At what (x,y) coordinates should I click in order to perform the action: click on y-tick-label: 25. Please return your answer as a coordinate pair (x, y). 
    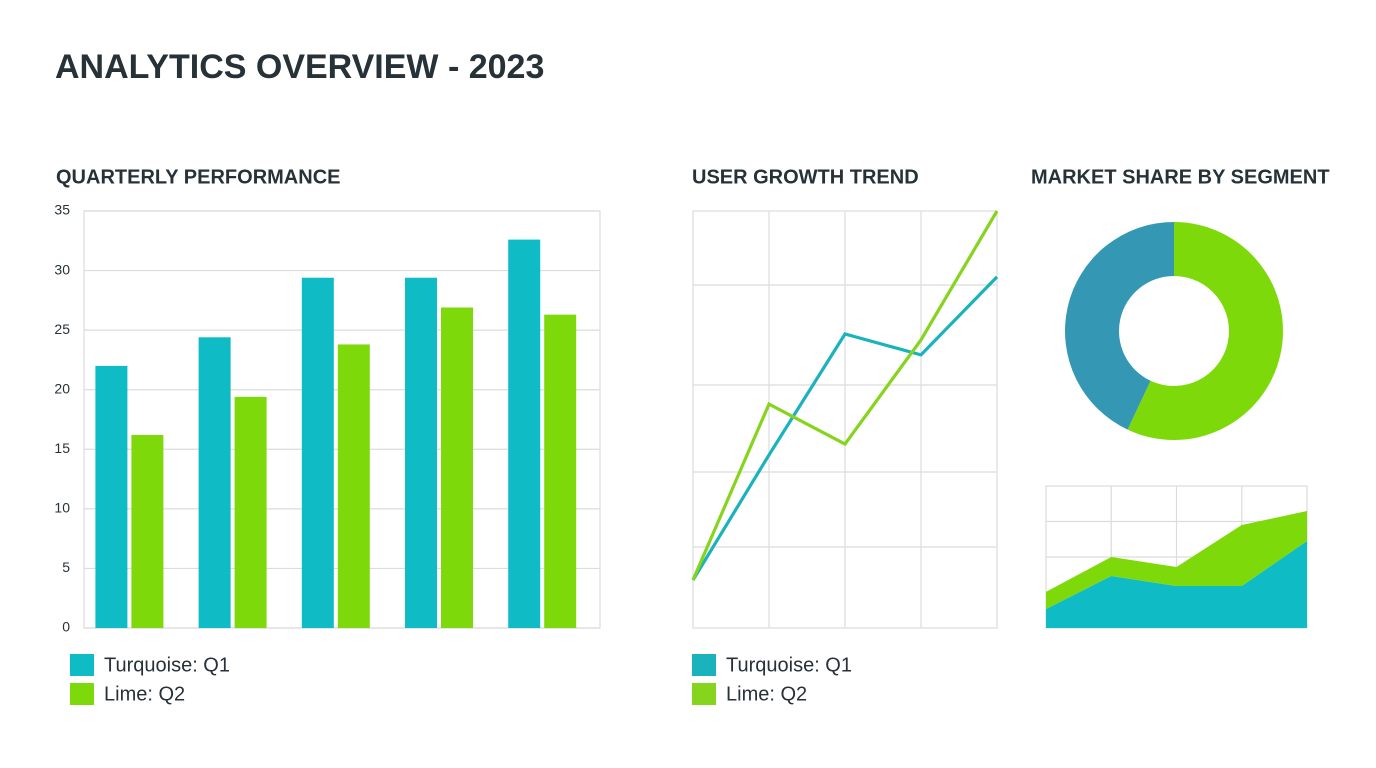
    Looking at the image, I should click on (62, 329).